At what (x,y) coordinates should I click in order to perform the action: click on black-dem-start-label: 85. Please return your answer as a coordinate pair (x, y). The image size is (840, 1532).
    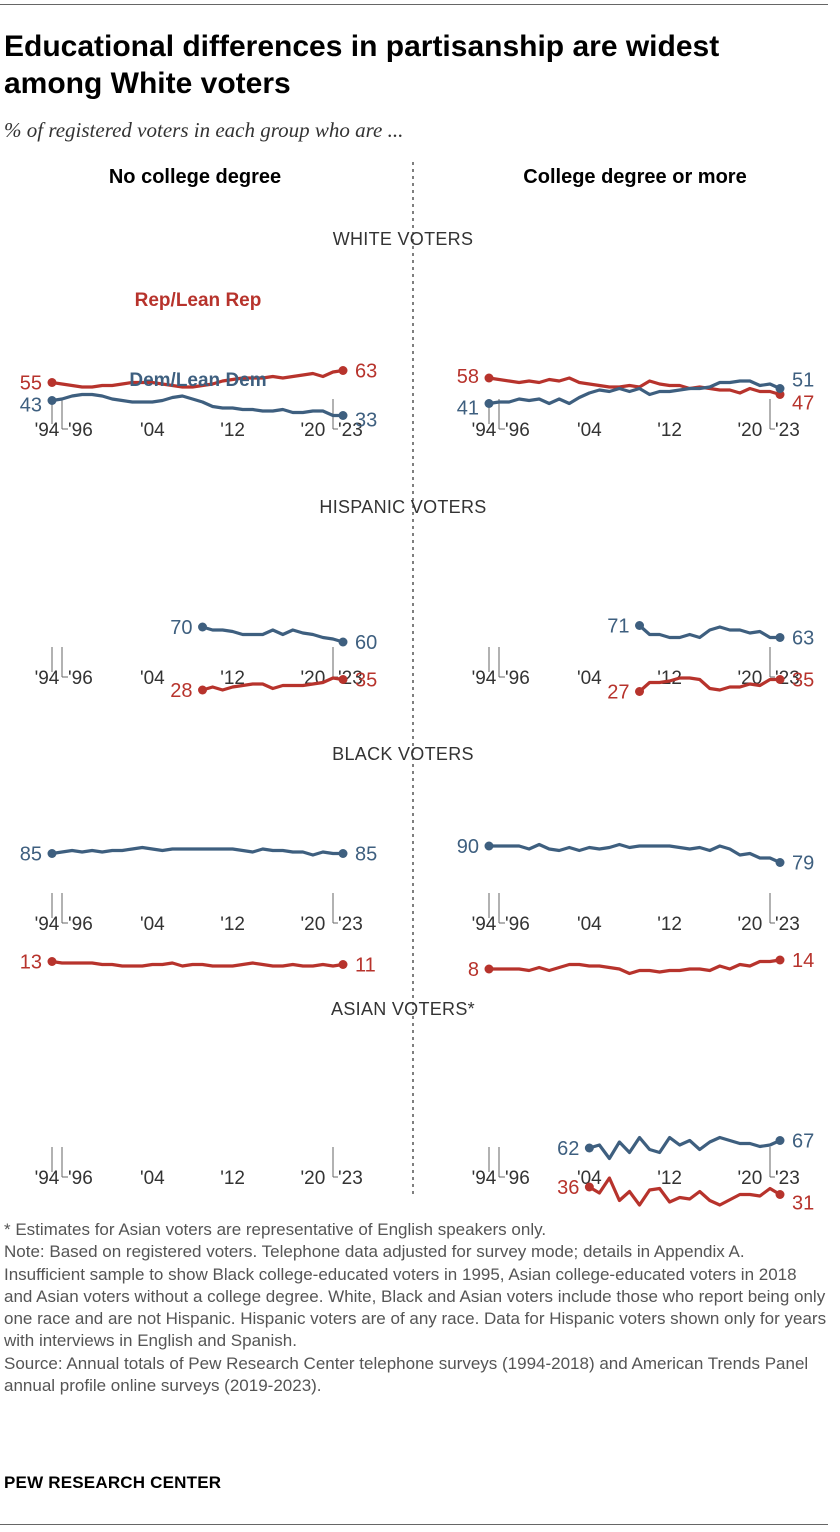
    Looking at the image, I should click on (31, 855).